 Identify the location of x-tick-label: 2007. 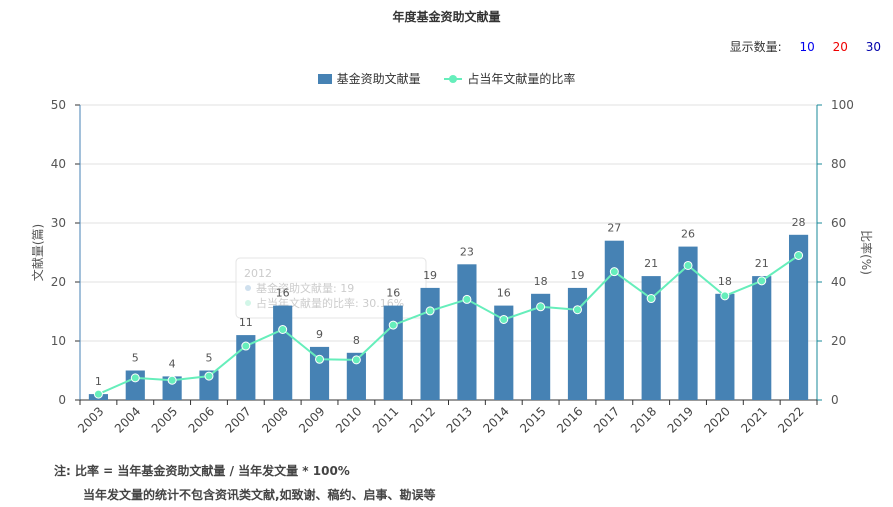
(237, 419).